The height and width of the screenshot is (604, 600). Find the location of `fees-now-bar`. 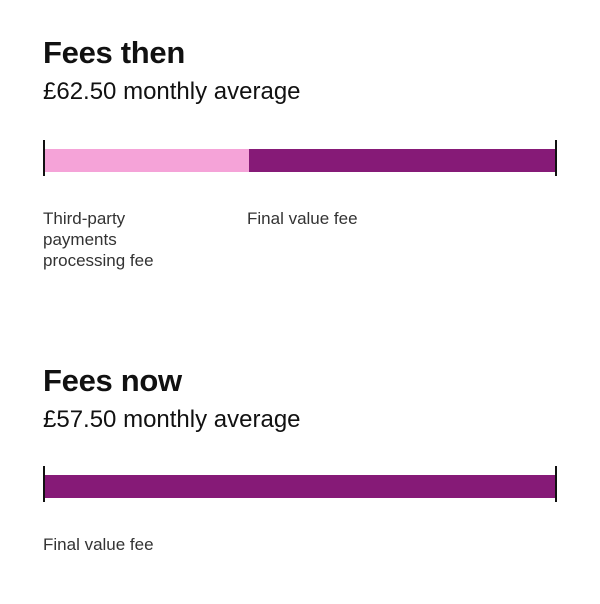

fees-now-bar is located at coordinates (300, 486).